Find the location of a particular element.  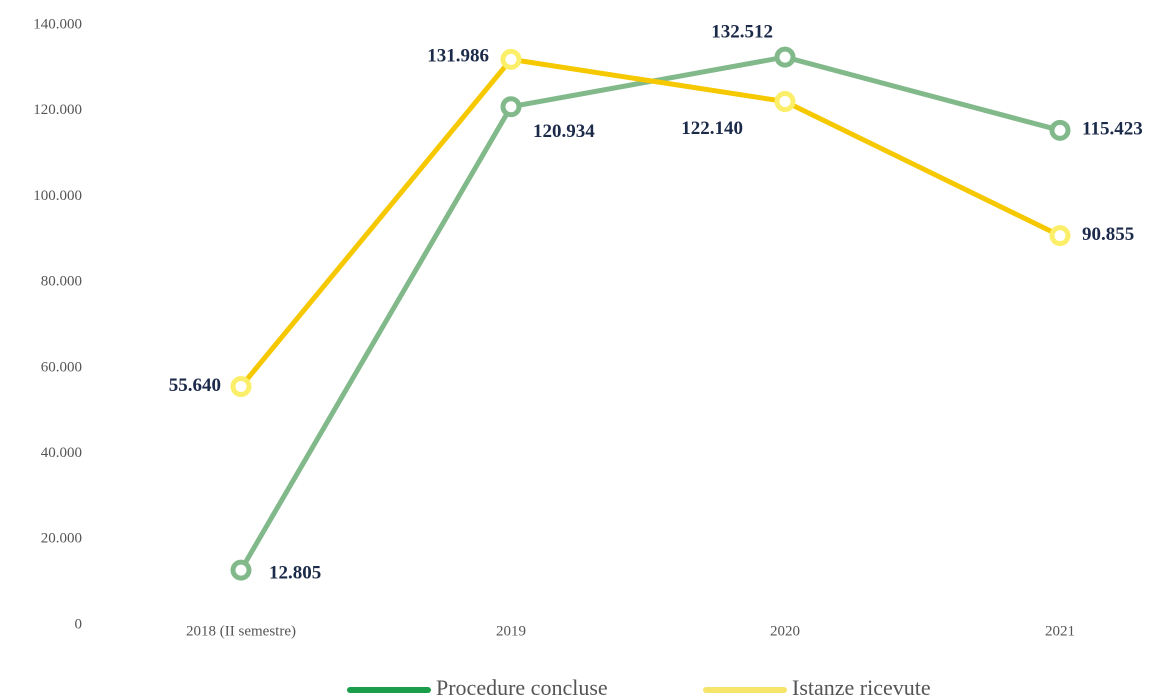

y-tick-label: 100.000 is located at coordinates (57, 196).